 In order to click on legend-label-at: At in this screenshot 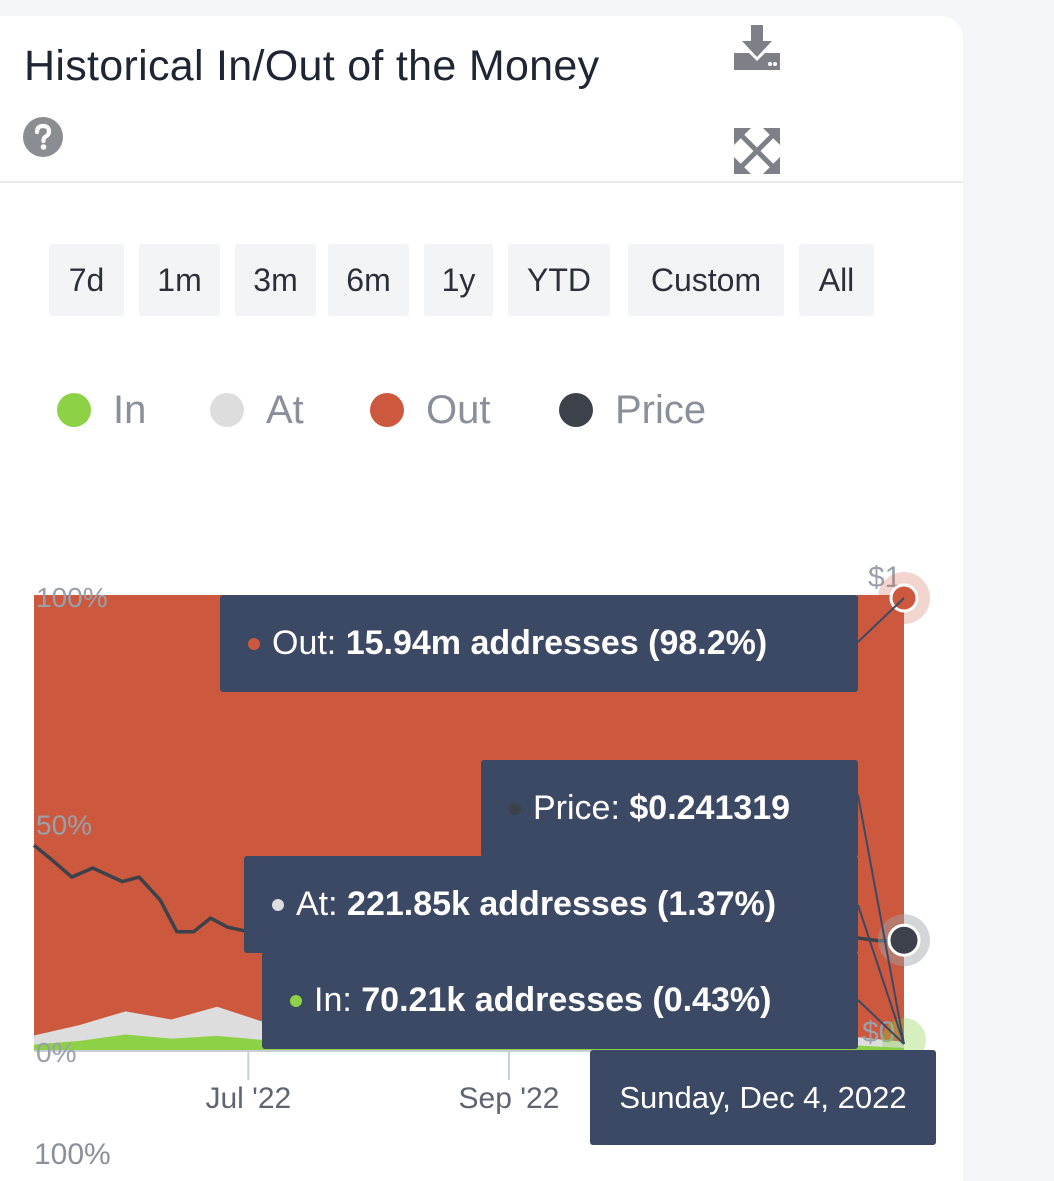, I will do `click(285, 409)`.